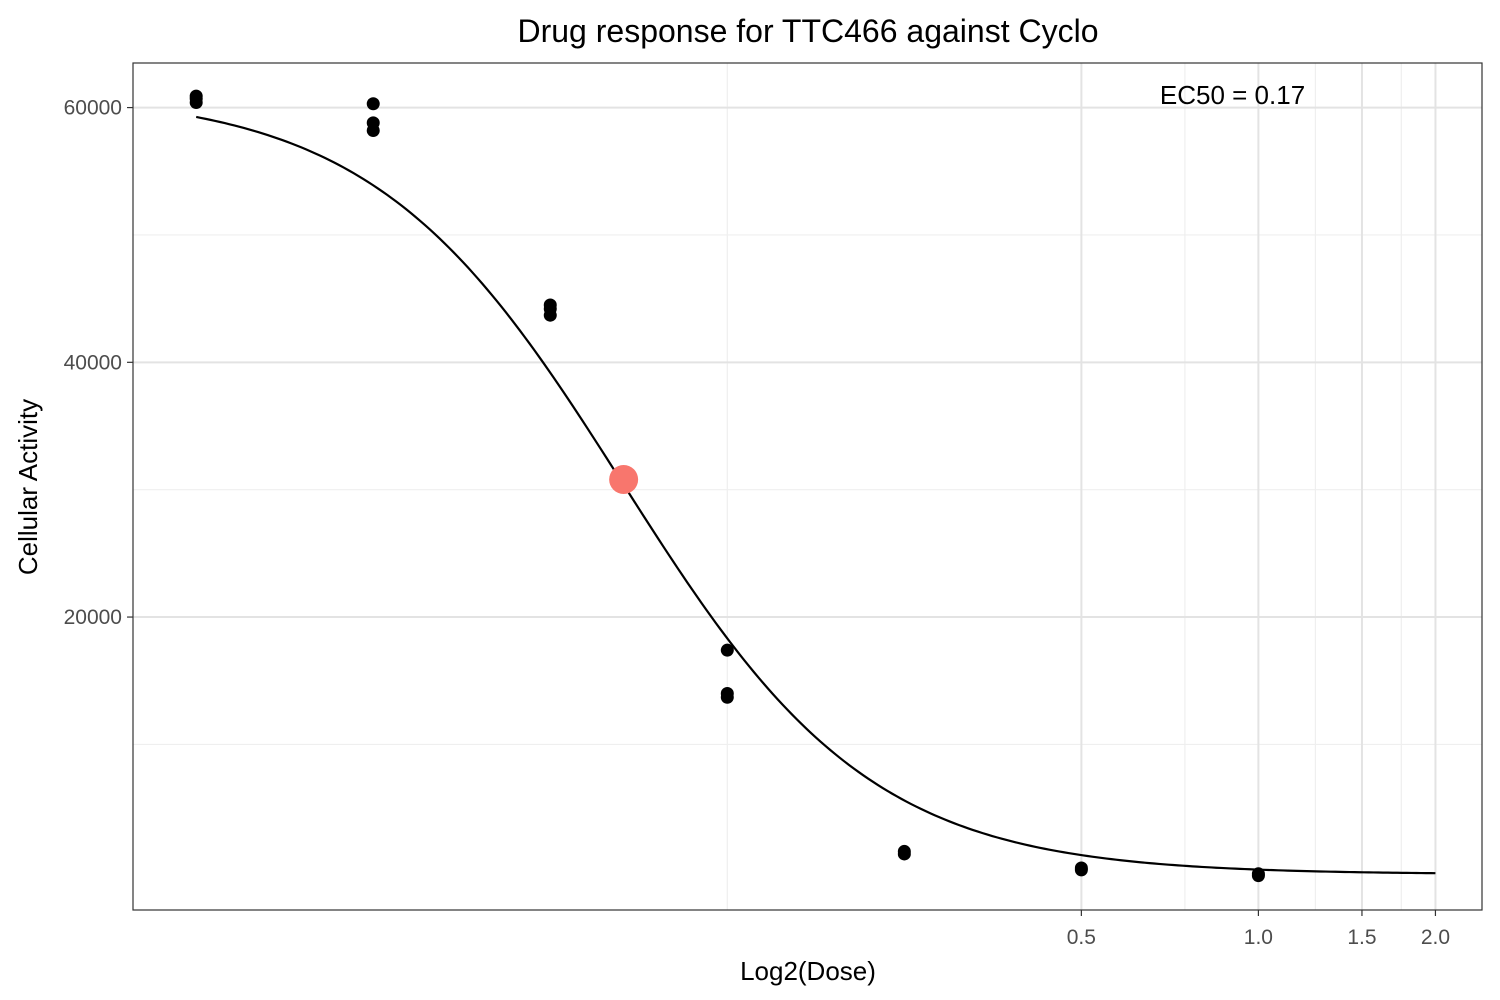  I want to click on x-axis-title: Log2(Dose), so click(808, 971).